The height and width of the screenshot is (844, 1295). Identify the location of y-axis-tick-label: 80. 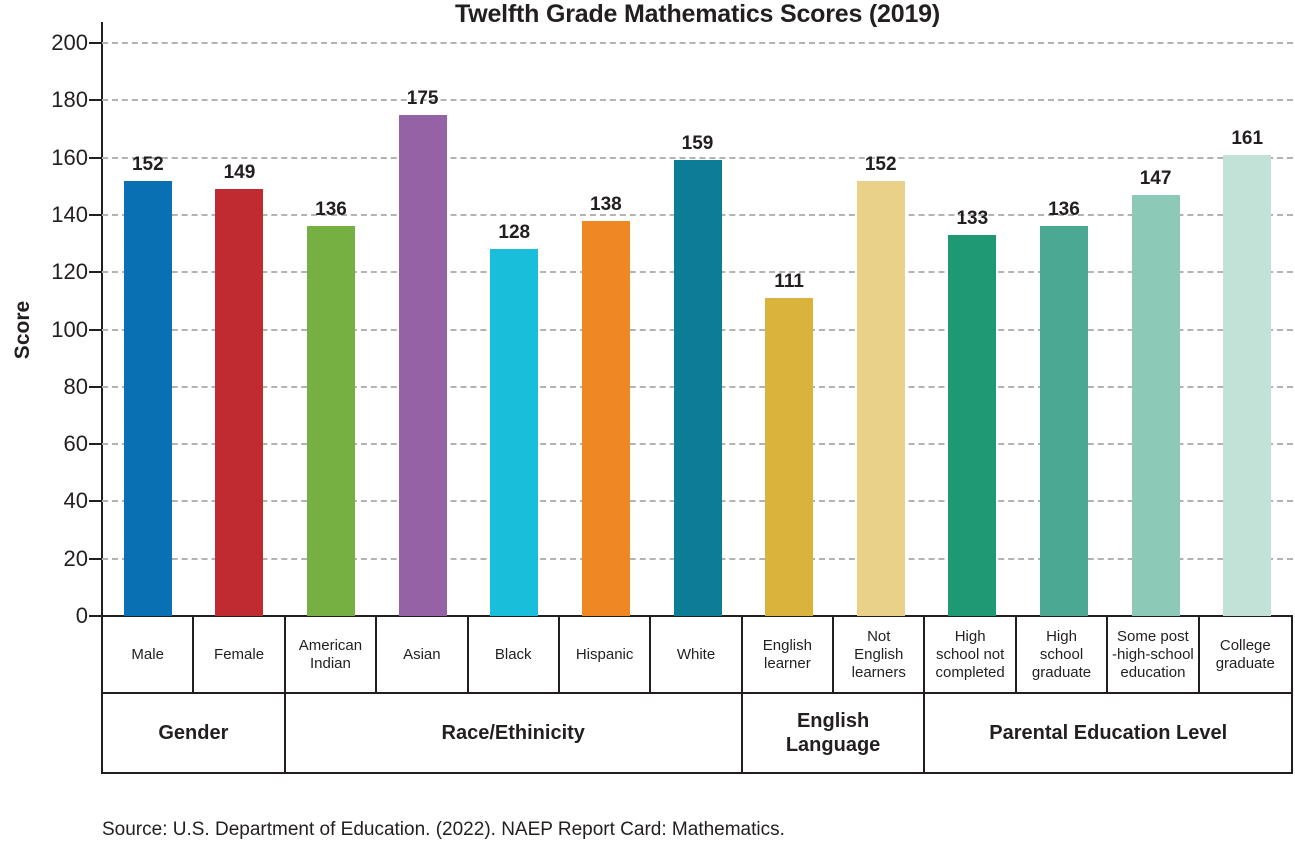
(75, 386).